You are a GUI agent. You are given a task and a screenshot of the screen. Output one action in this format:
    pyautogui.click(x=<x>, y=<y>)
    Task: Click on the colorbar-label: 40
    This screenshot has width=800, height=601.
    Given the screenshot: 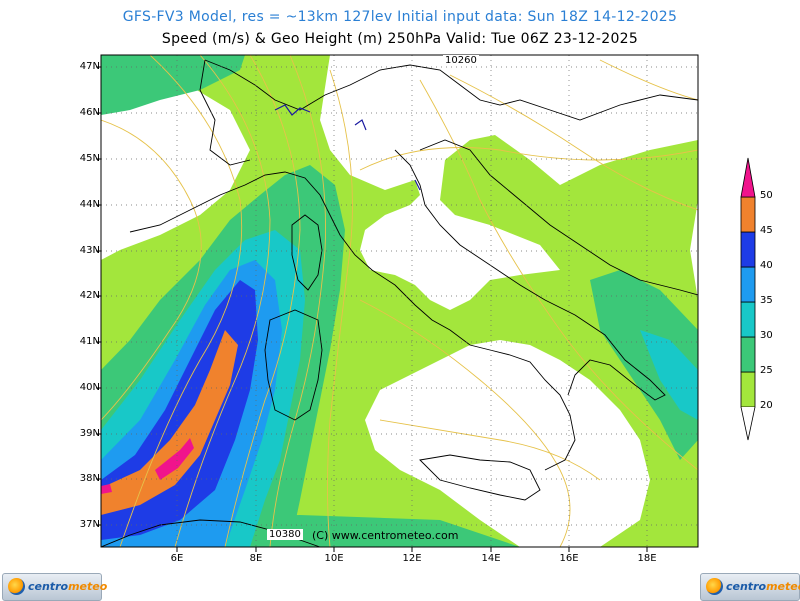 What is the action you would take?
    pyautogui.click(x=766, y=265)
    